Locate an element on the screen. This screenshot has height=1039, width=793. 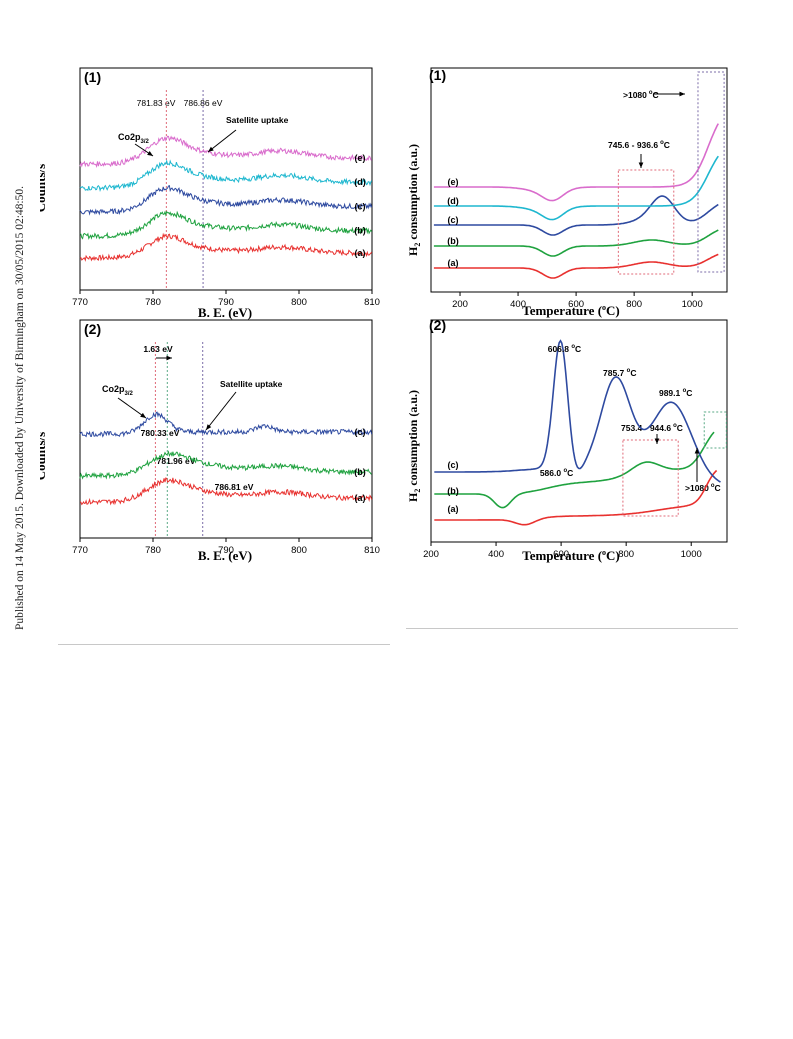
guide-label-3: 786.81 eV is located at coordinates (234, 487).